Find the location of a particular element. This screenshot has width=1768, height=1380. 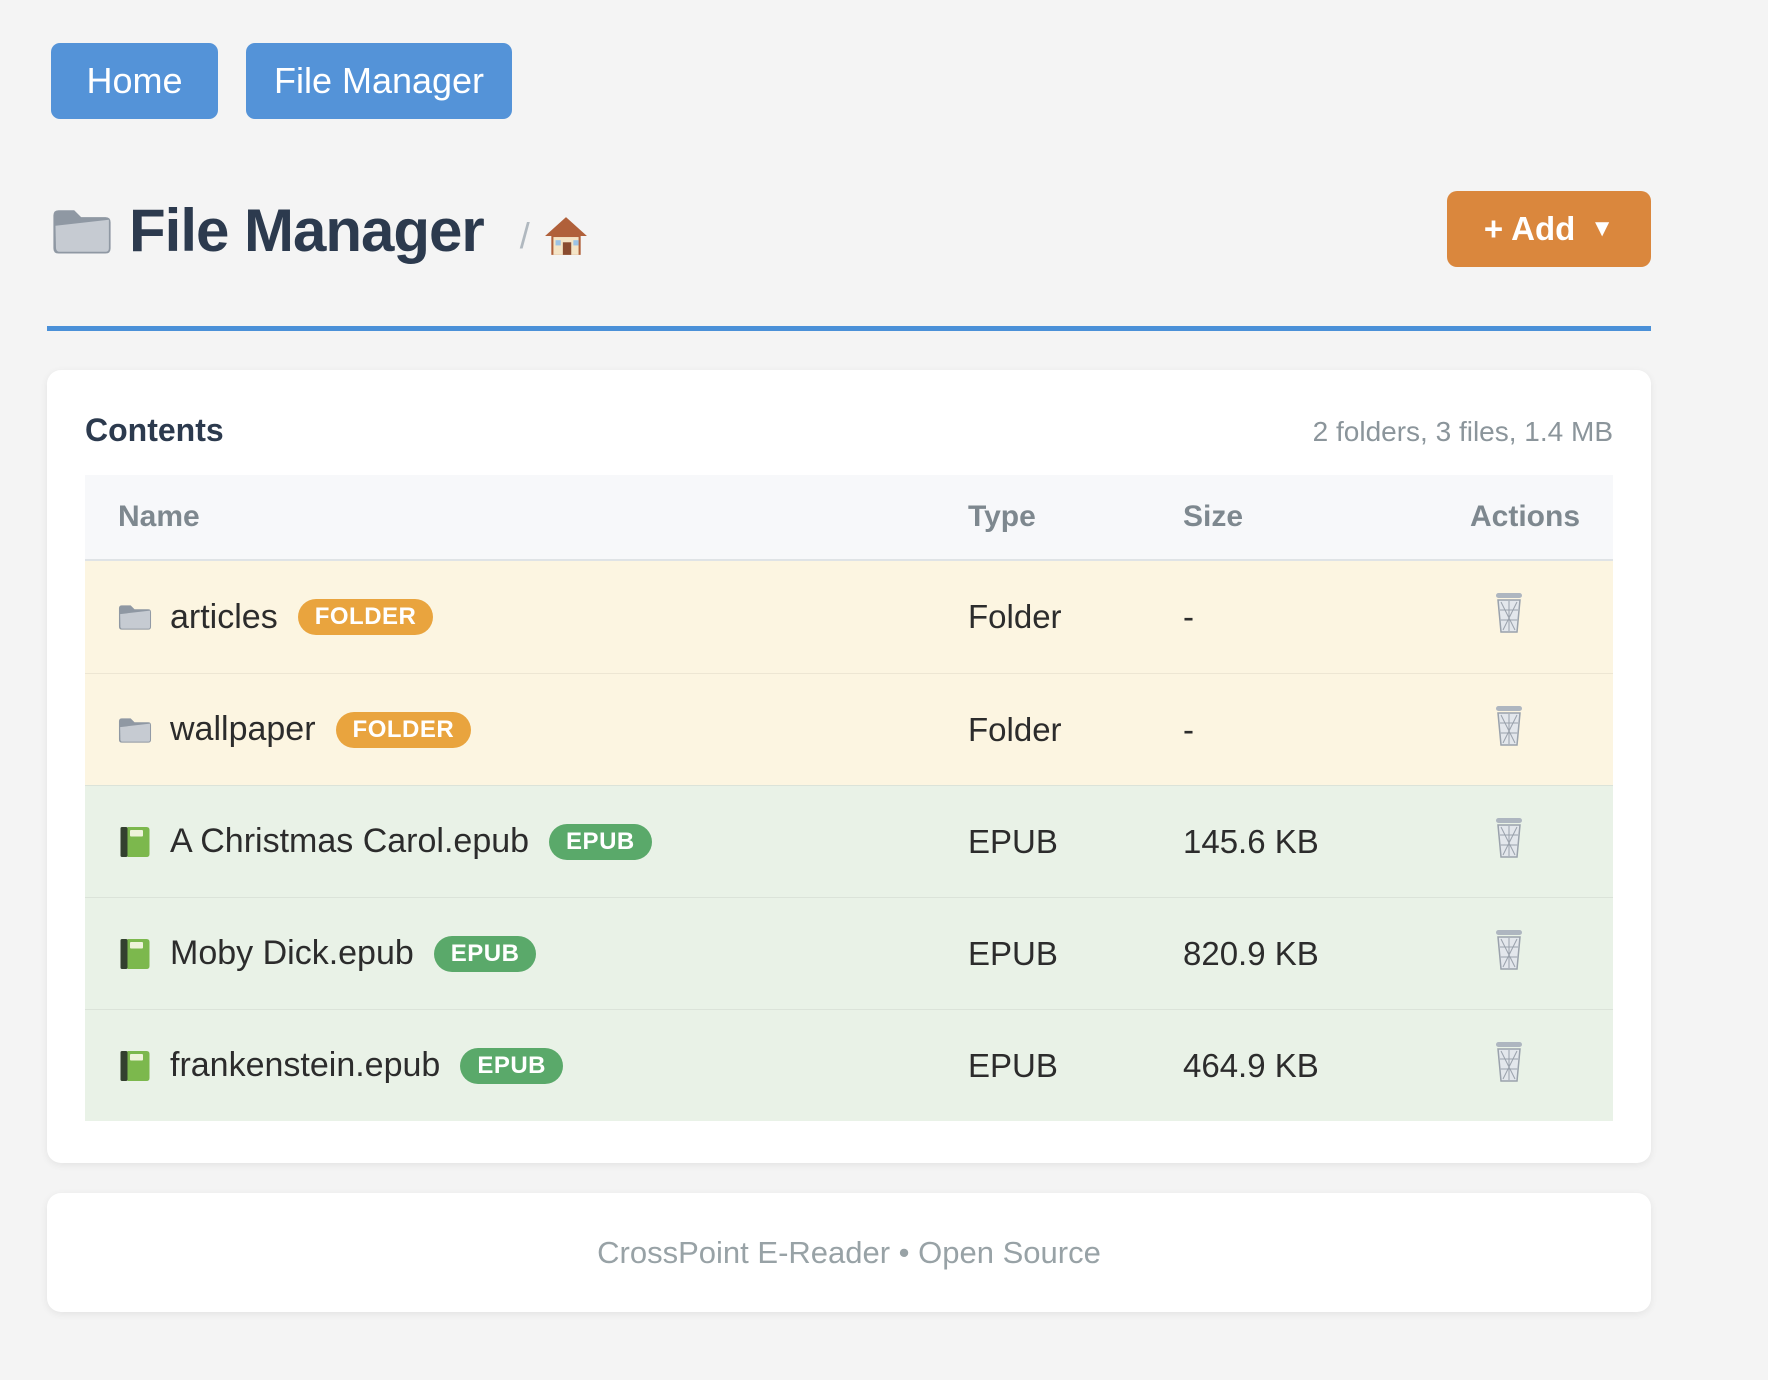

column-header-name: Name is located at coordinates (159, 516).